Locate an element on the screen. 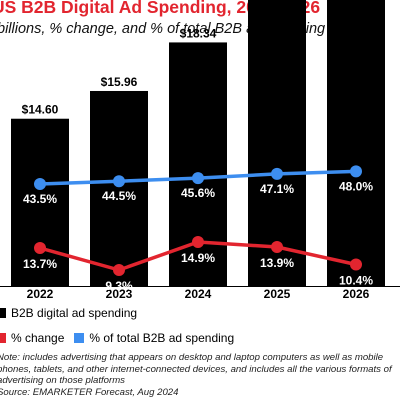 This screenshot has height=400, width=400. legend-item-share: % of total B2B ad spending is located at coordinates (154, 338).